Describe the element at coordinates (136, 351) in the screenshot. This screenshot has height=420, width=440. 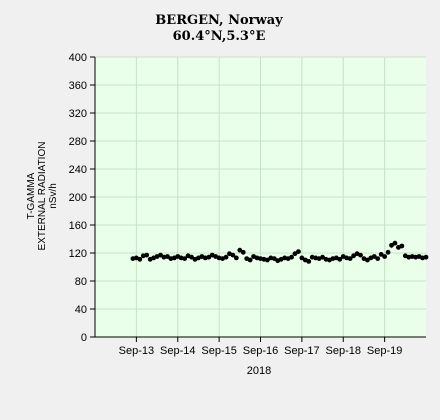
I see `x-tick-label: Sep-13` at that location.